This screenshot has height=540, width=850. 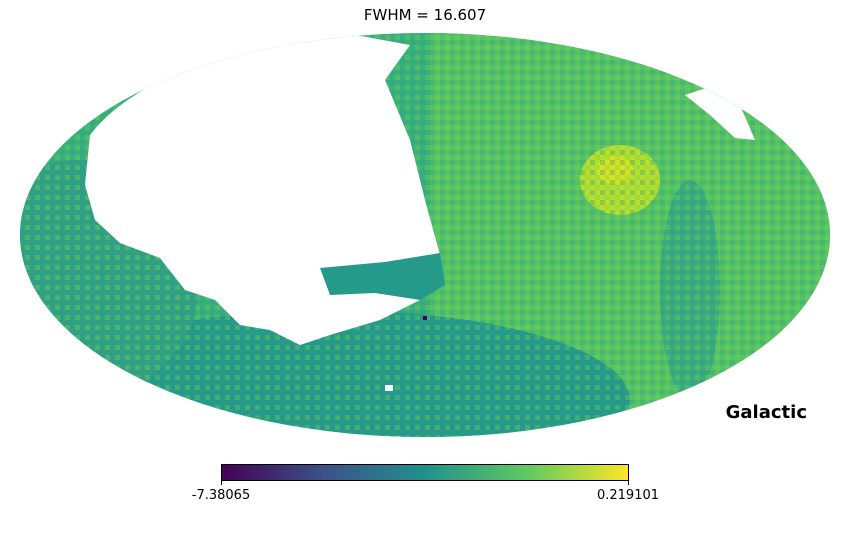 I want to click on masked-patch-right, so click(x=720, y=112).